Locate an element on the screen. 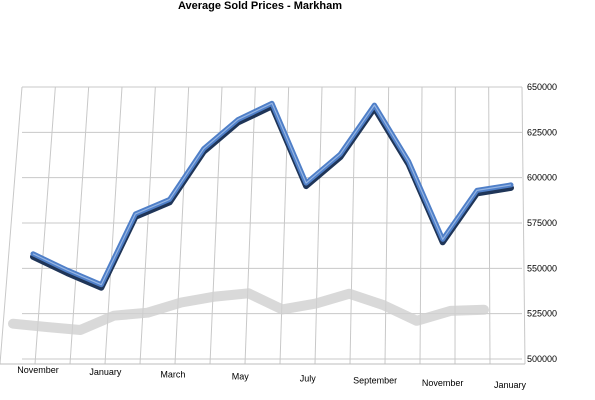 This screenshot has width=595, height=400. series-shadow is located at coordinates (248, 311).